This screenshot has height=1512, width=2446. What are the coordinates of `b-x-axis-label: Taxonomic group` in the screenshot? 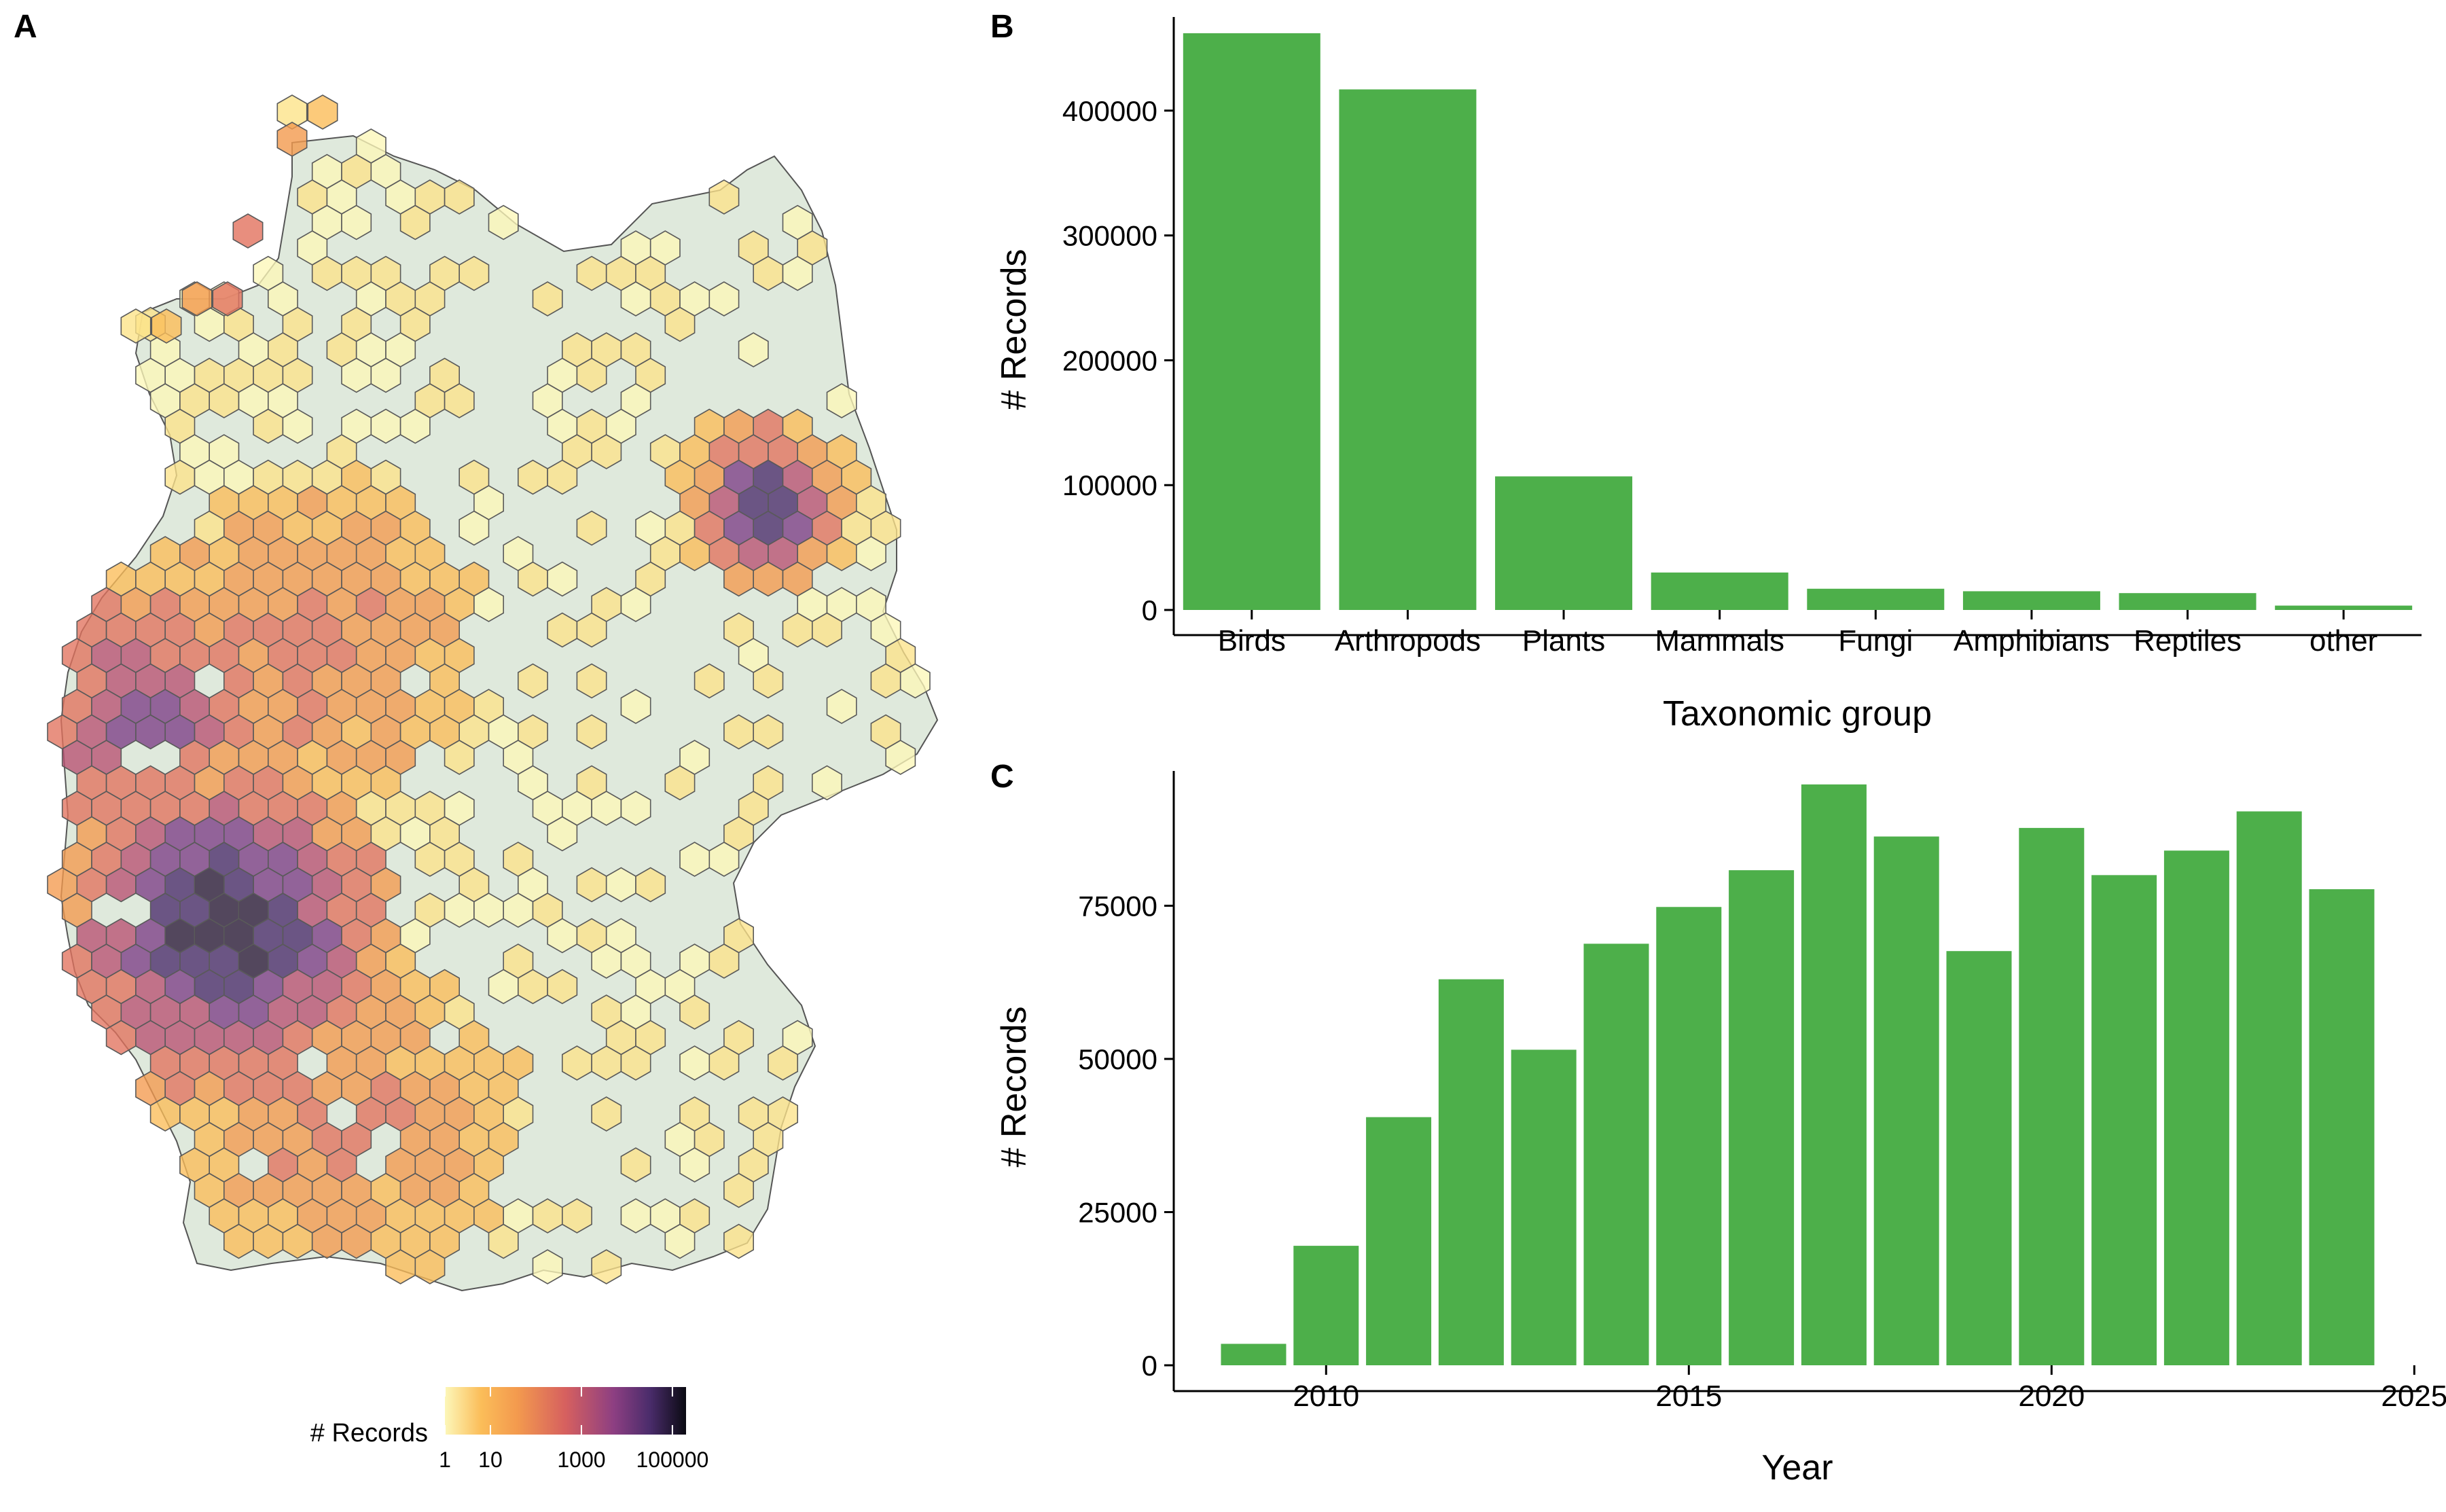 It's located at (1797, 714).